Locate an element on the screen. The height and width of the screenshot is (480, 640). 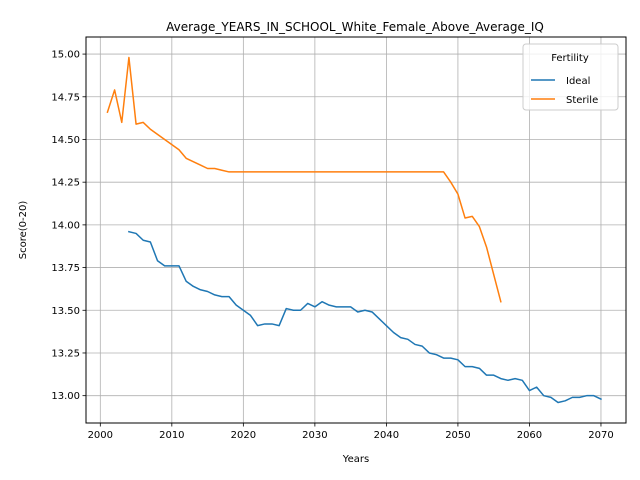
y-tick-label: 14.25 is located at coordinates (65, 183).